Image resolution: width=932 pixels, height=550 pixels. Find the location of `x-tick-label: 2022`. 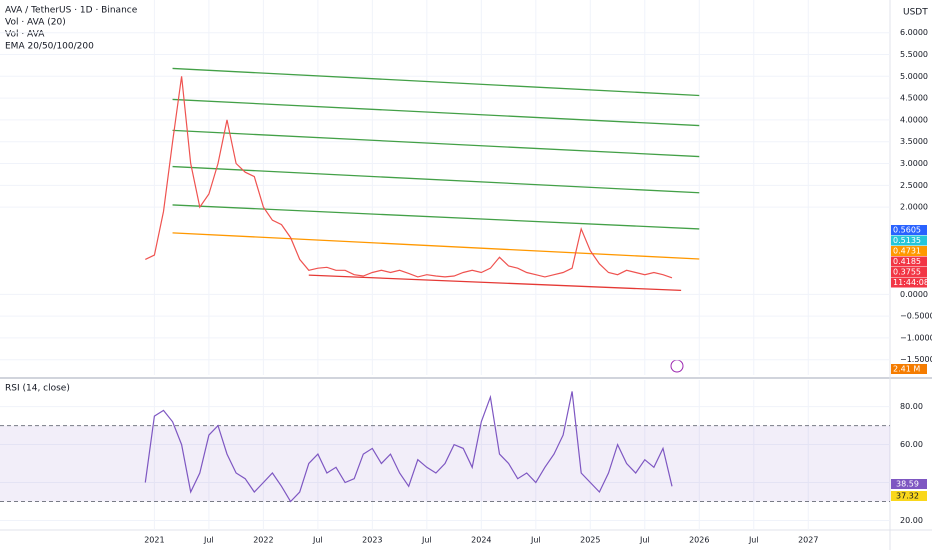

x-tick-label: 2022 is located at coordinates (263, 540).